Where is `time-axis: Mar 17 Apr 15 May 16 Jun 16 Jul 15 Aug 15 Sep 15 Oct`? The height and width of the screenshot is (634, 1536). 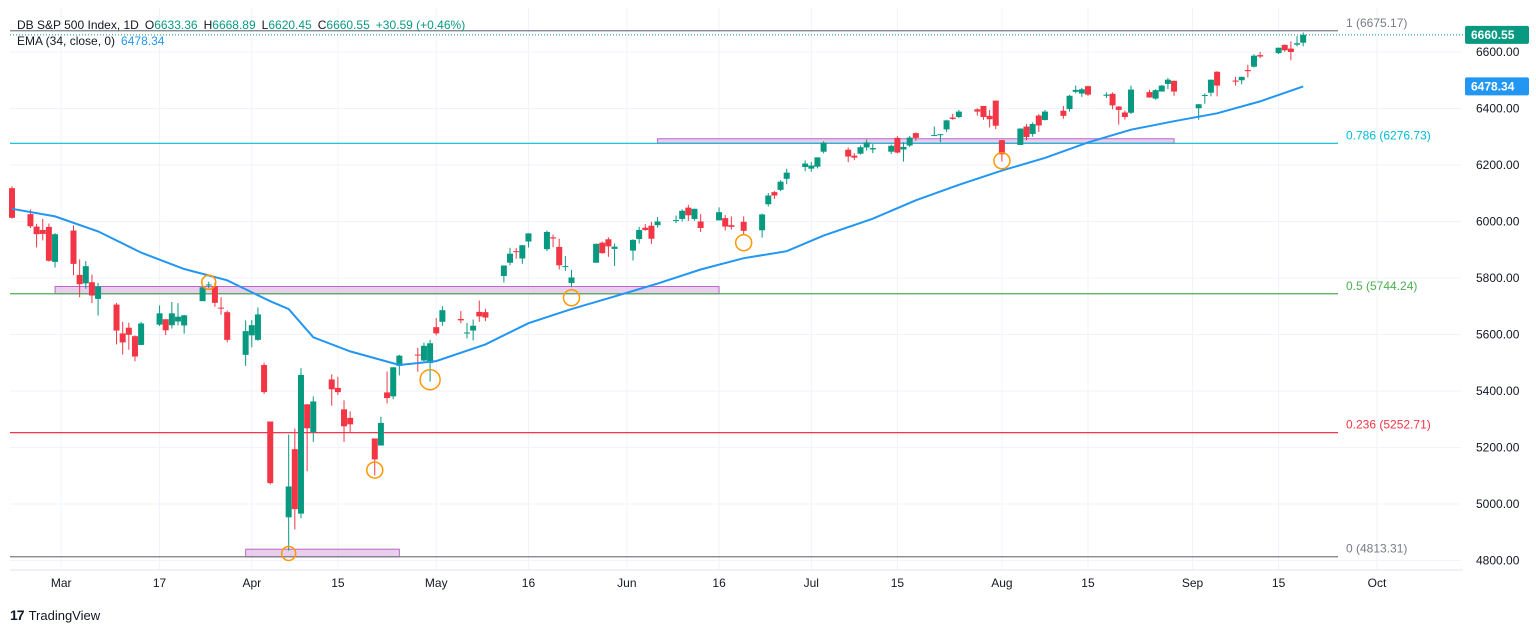
time-axis: Mar 17 Apr 15 May 16 Jun 16 Jul 15 Aug 15 Sep 15 Oct is located at coordinates (736, 579).